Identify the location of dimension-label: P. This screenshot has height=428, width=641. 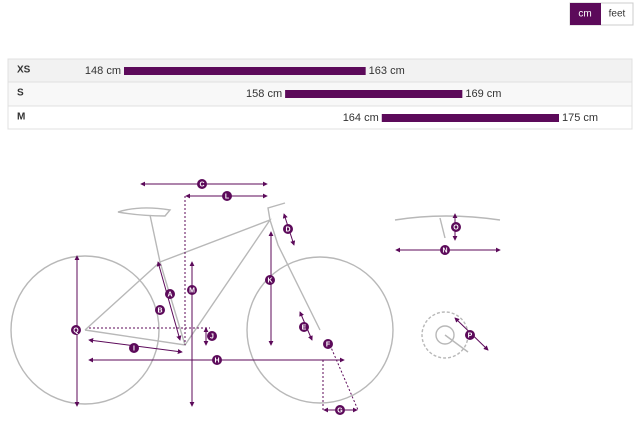
(470, 335).